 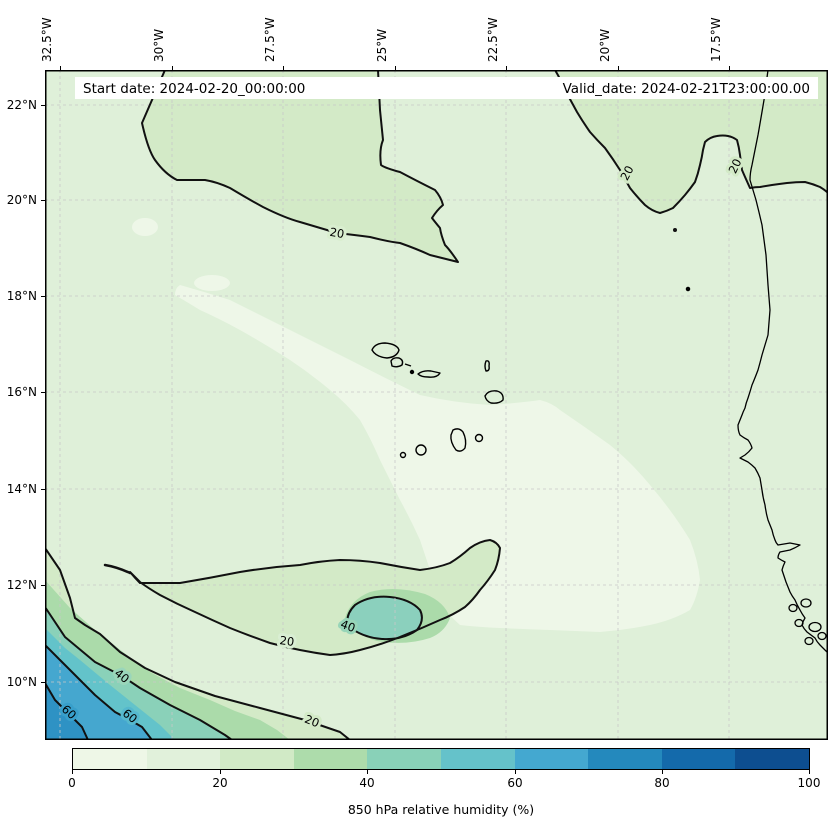 I want to click on colorbar-tick-label: 80, so click(x=662, y=783).